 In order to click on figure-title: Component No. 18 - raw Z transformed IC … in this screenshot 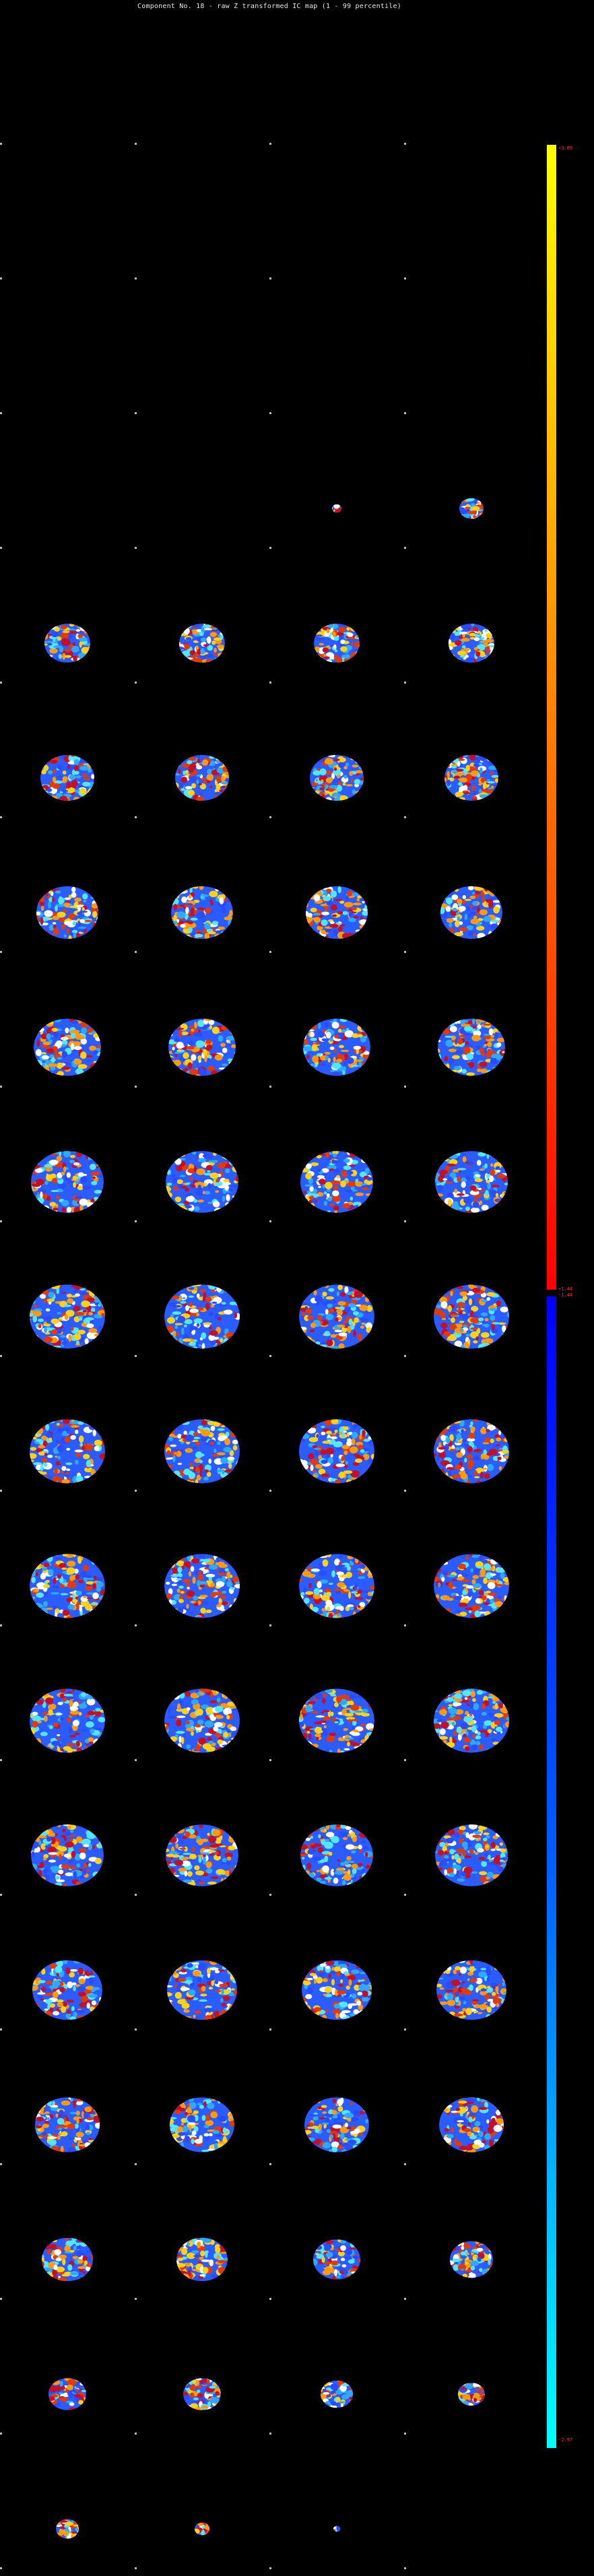, I will do `click(269, 6)`.